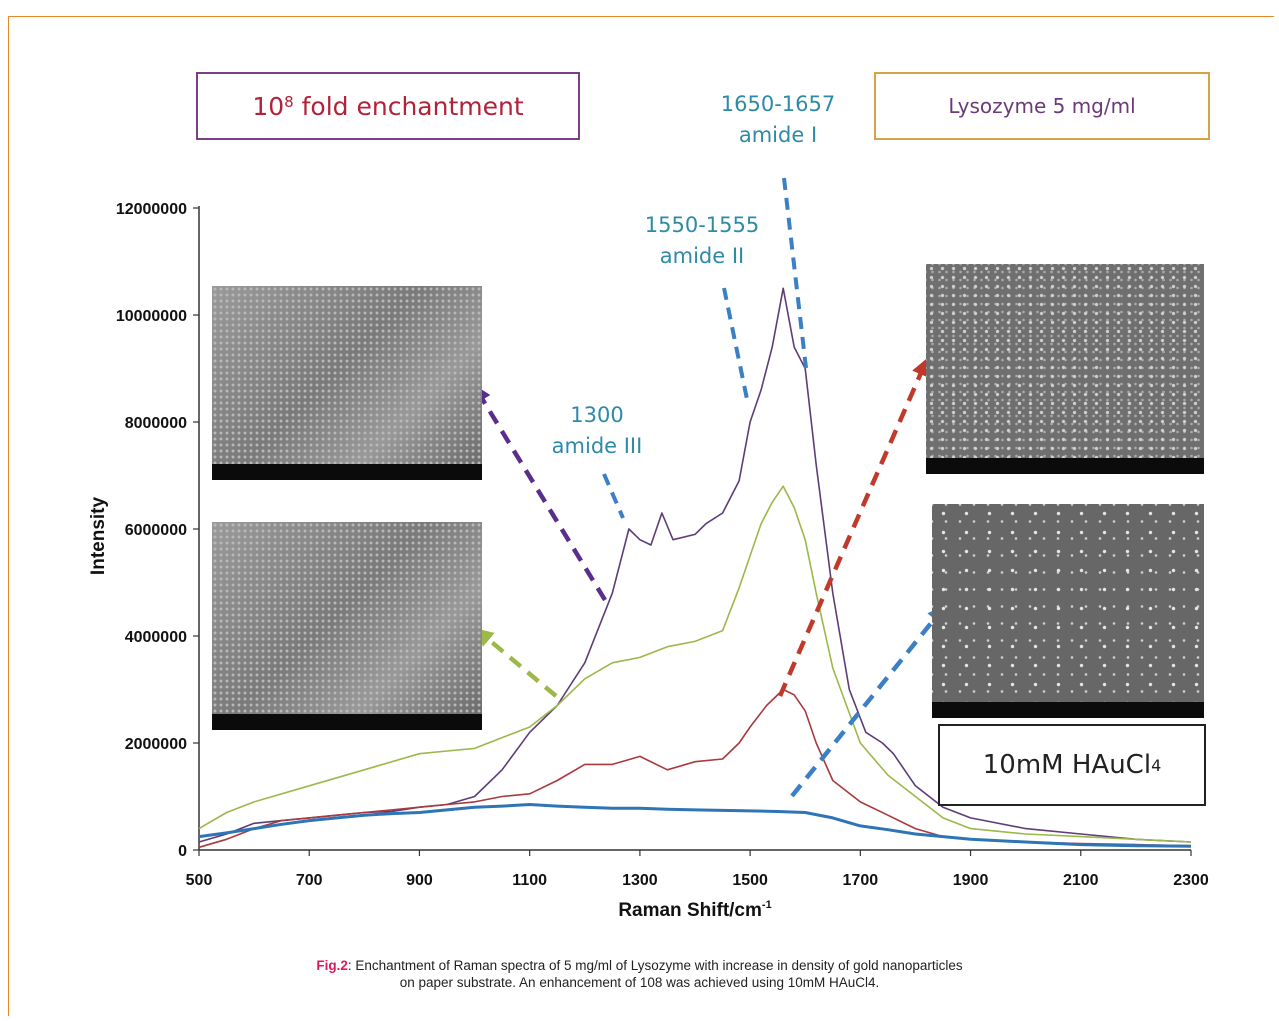 Image resolution: width=1279 pixels, height=1021 pixels. Describe the element at coordinates (151, 209) in the screenshot. I see `y-tick-label: 12000000` at that location.